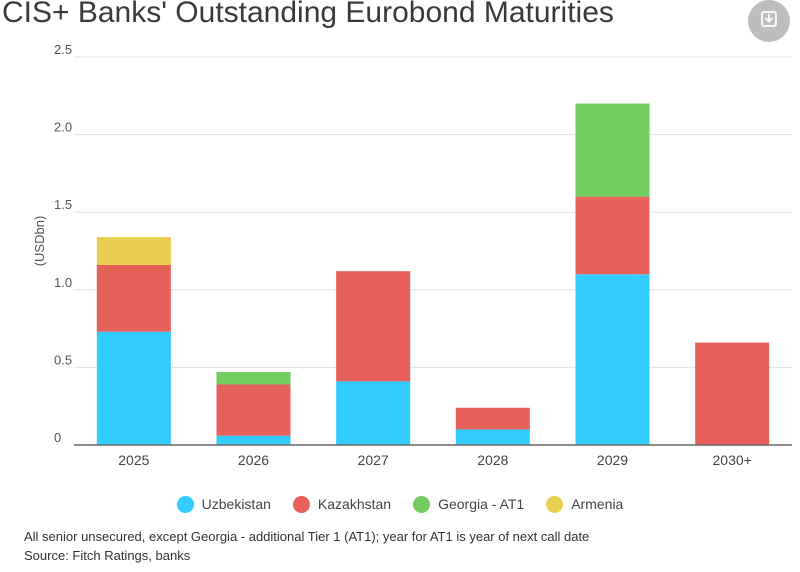 Image resolution: width=800 pixels, height=572 pixels. I want to click on legend-label: Georgia - AT1, so click(481, 504).